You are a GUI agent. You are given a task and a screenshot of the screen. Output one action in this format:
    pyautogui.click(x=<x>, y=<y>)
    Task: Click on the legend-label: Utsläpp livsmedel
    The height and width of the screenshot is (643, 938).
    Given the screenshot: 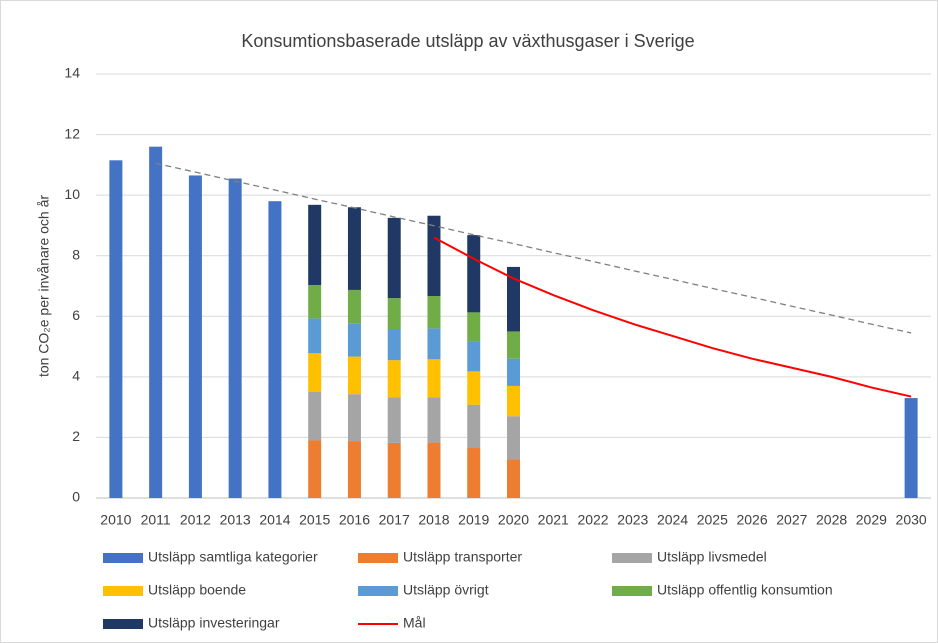 What is the action you would take?
    pyautogui.click(x=712, y=557)
    